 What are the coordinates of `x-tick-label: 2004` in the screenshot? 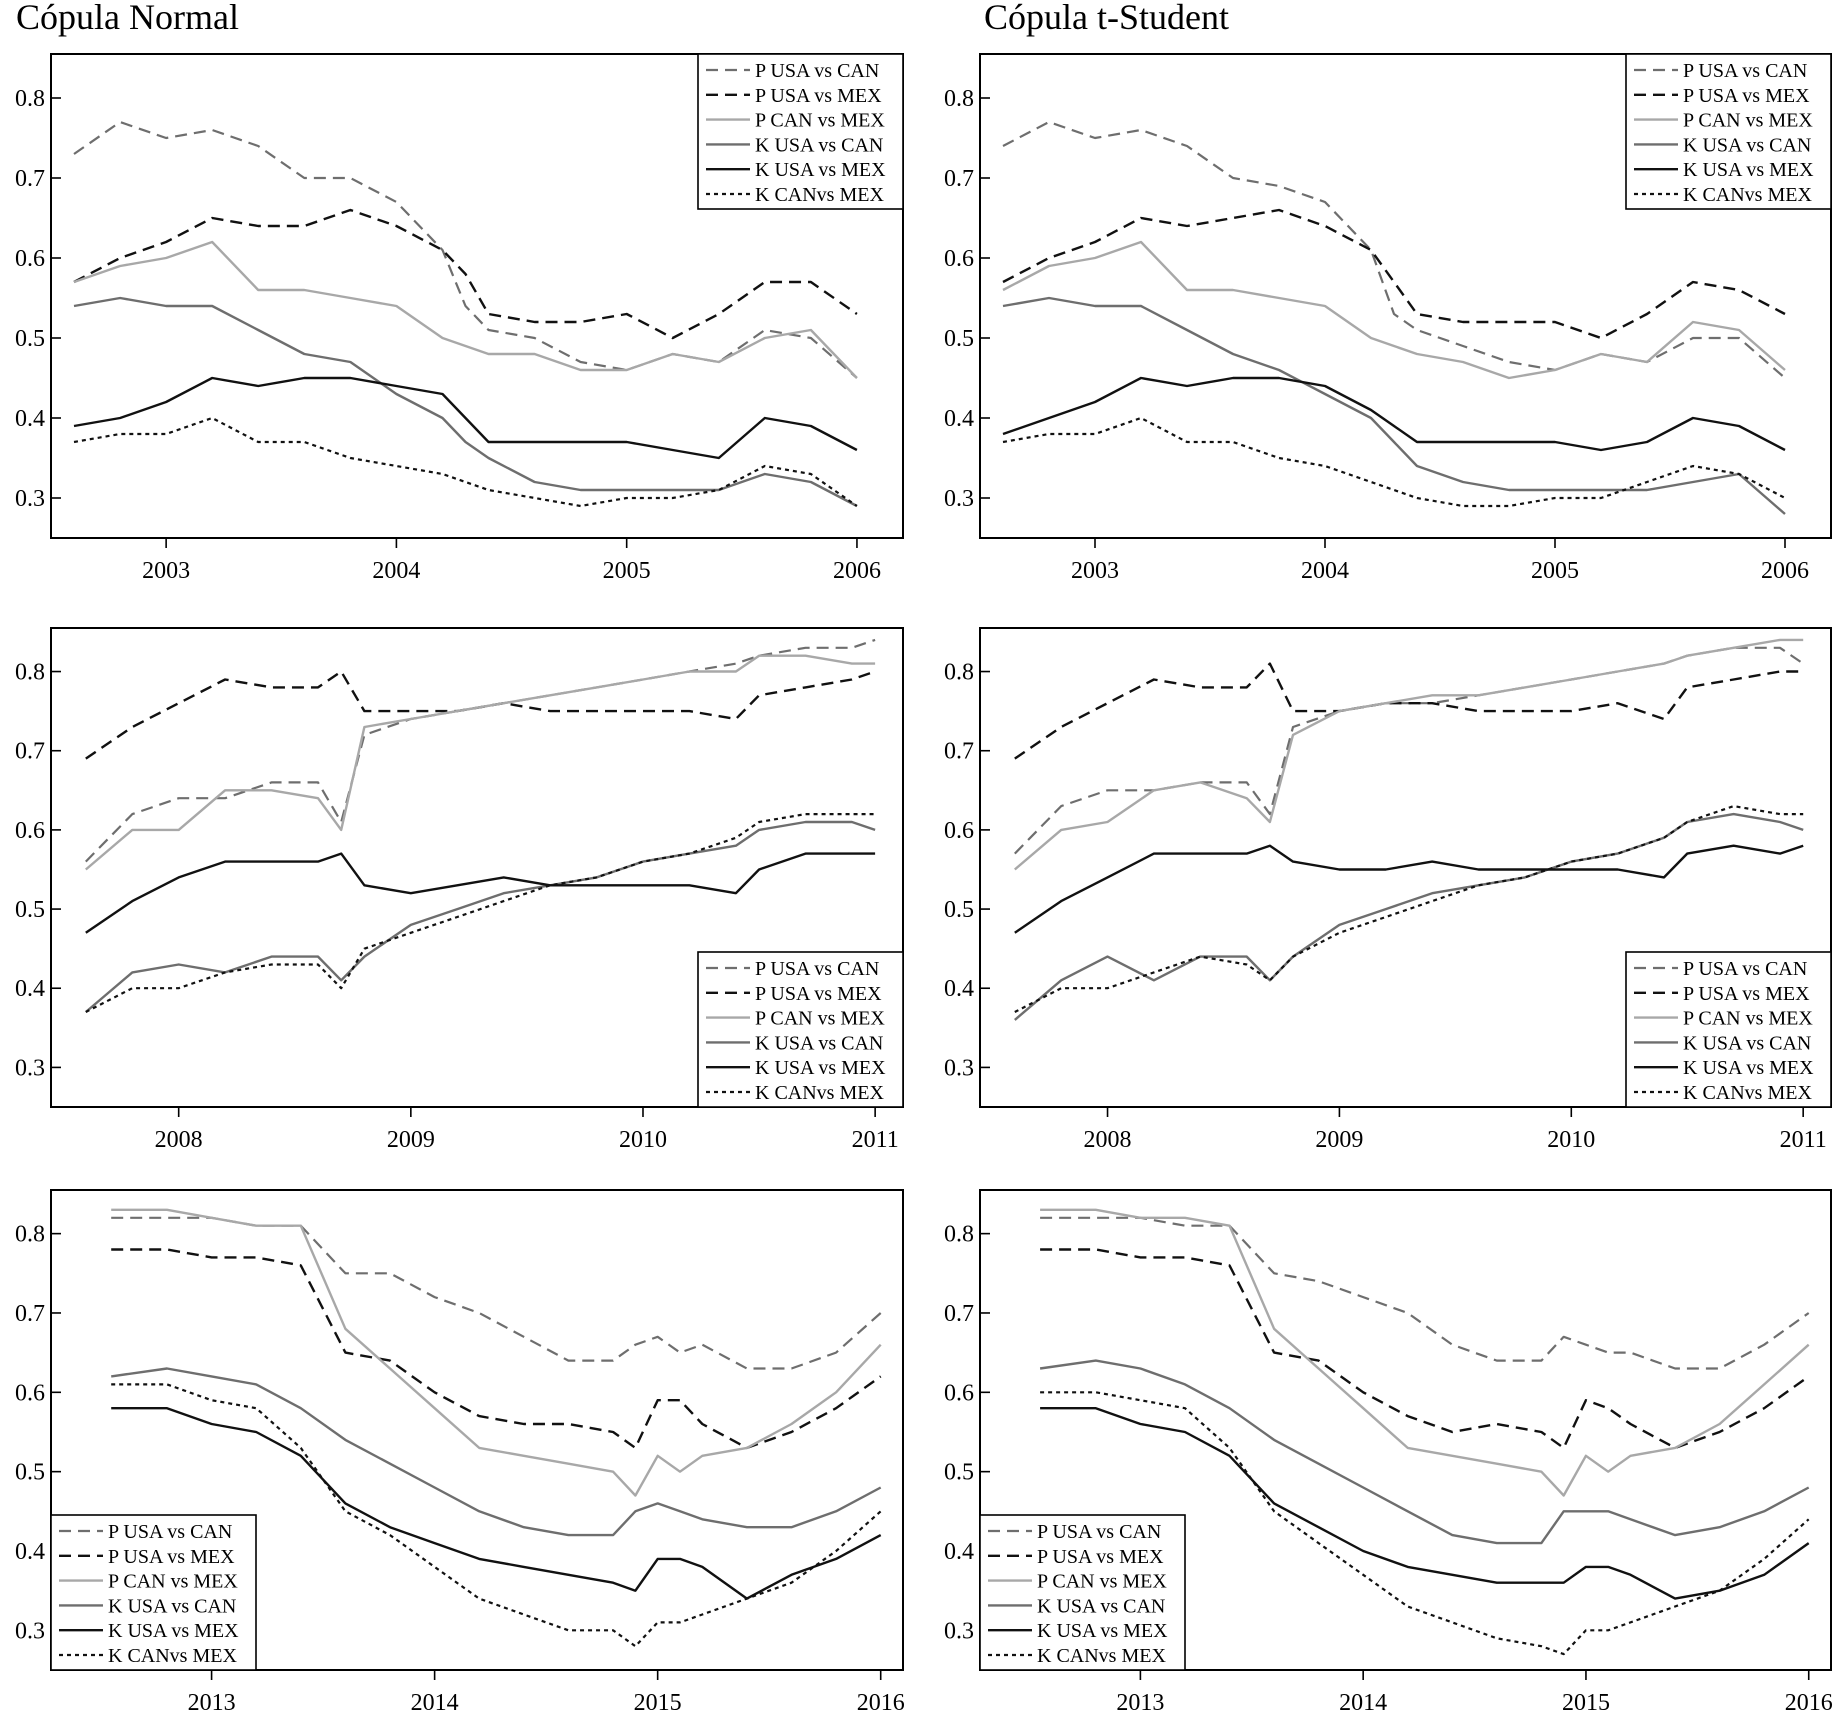 It's located at (396, 571).